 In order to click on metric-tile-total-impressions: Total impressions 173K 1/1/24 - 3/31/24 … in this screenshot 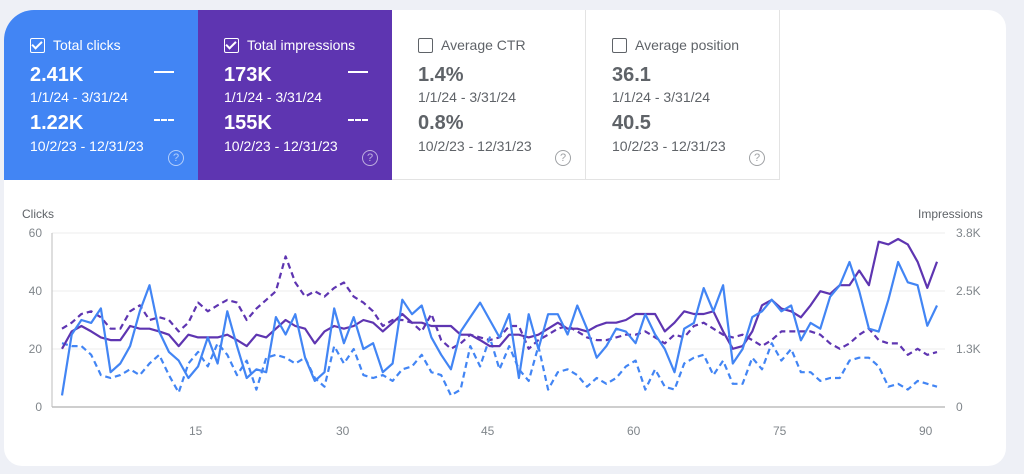, I will do `click(295, 95)`.